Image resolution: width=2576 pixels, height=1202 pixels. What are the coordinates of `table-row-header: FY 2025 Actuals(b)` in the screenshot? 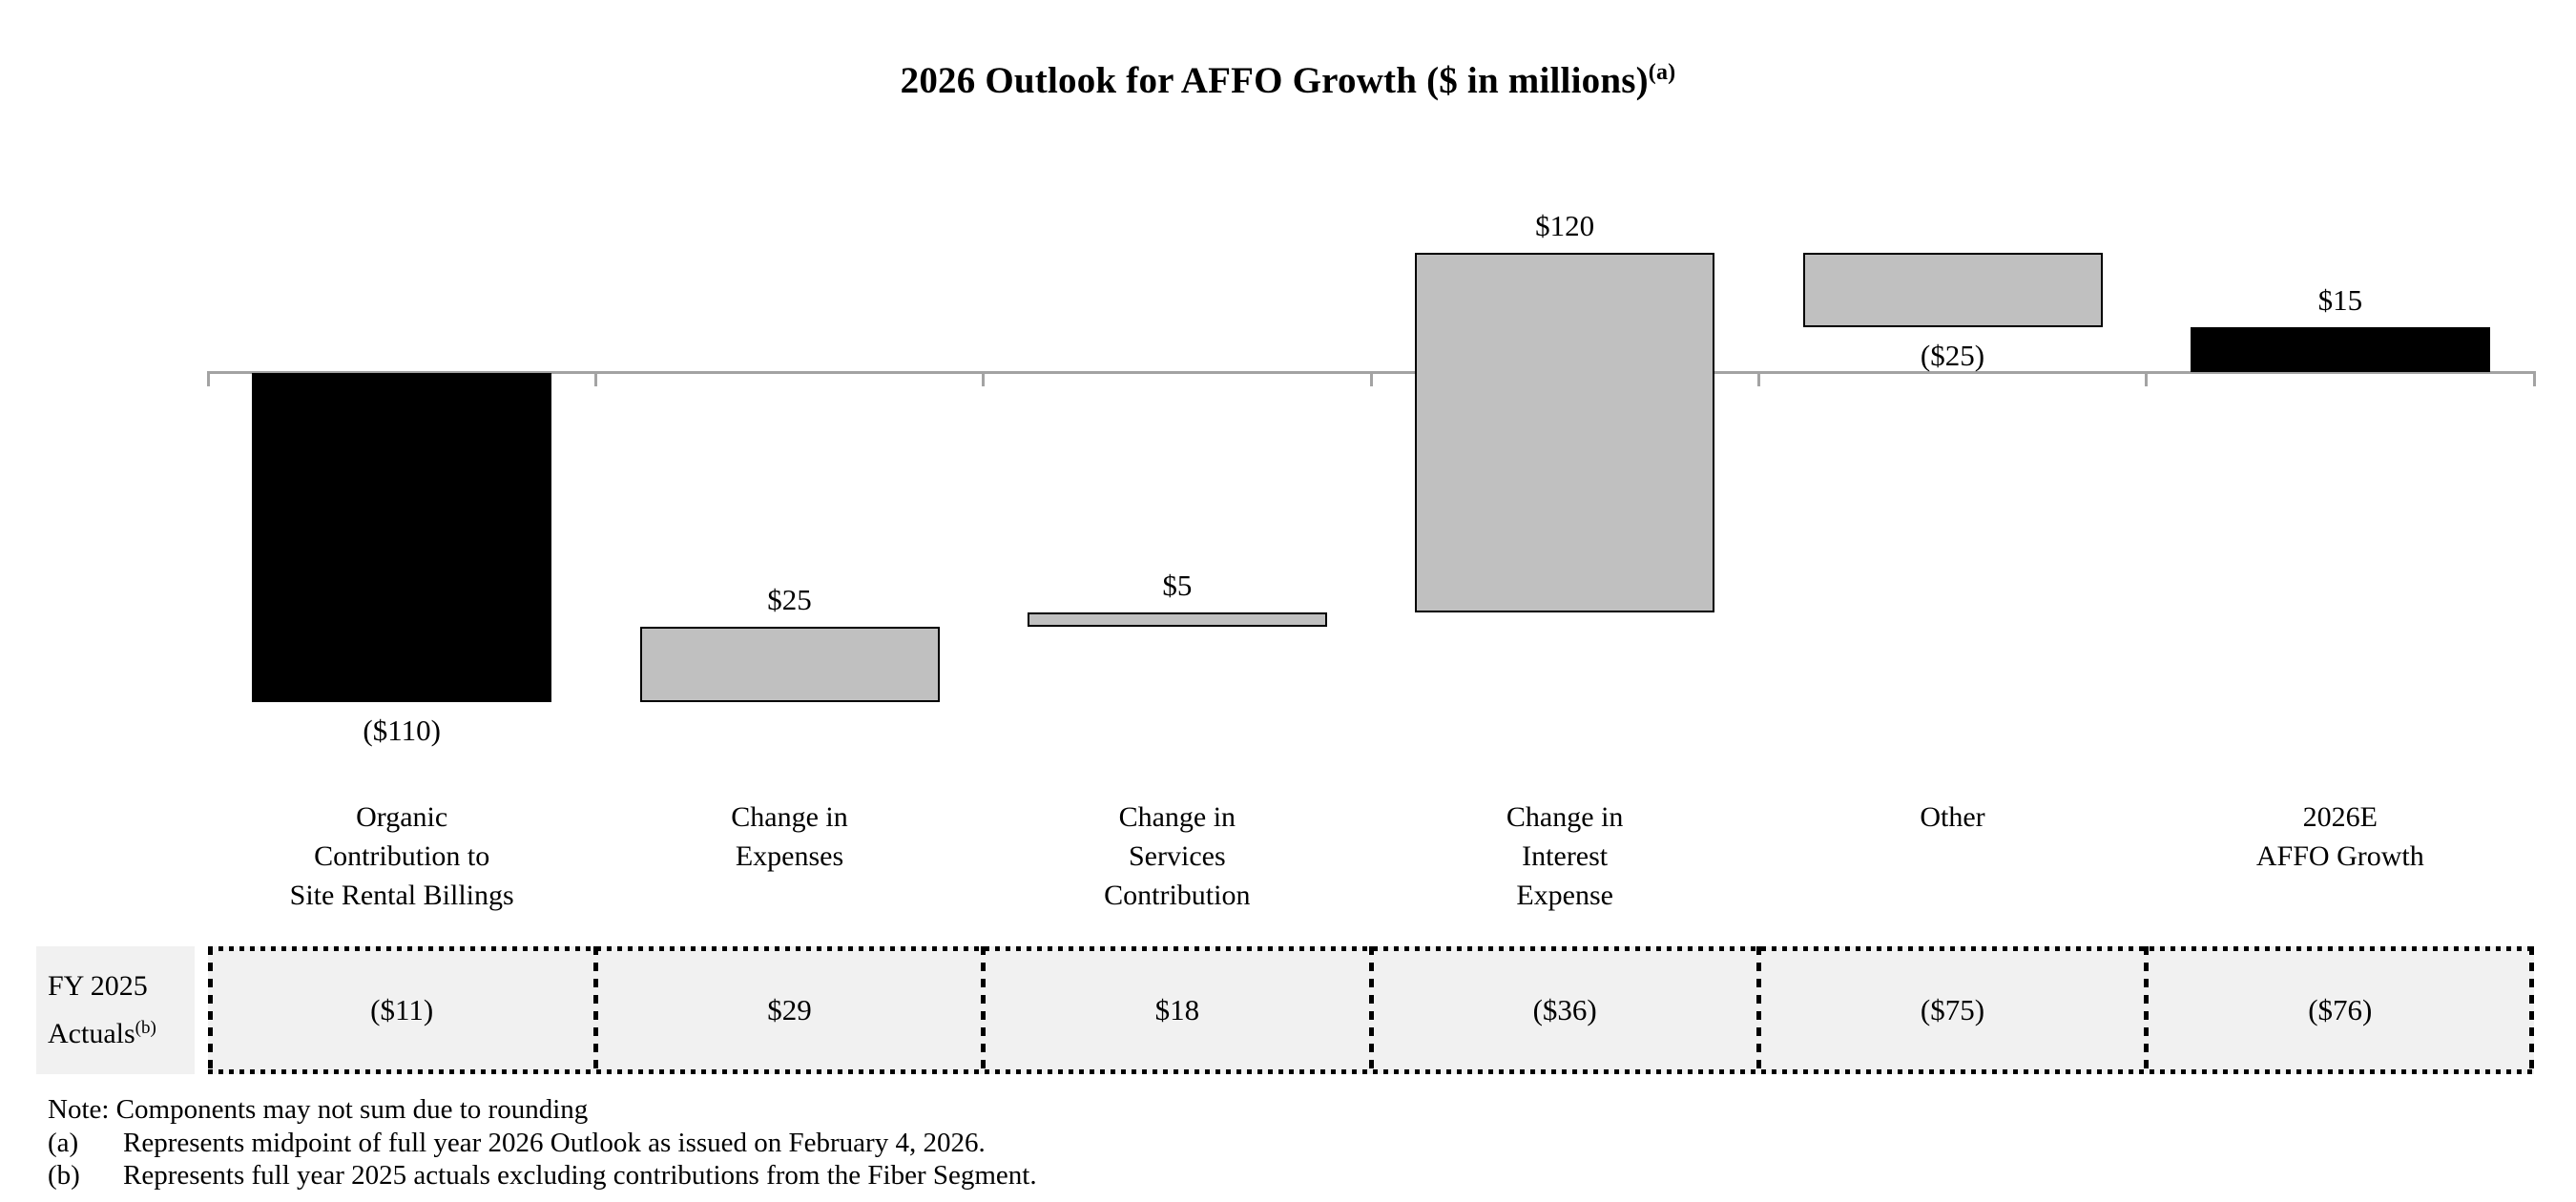 It's located at (115, 1010).